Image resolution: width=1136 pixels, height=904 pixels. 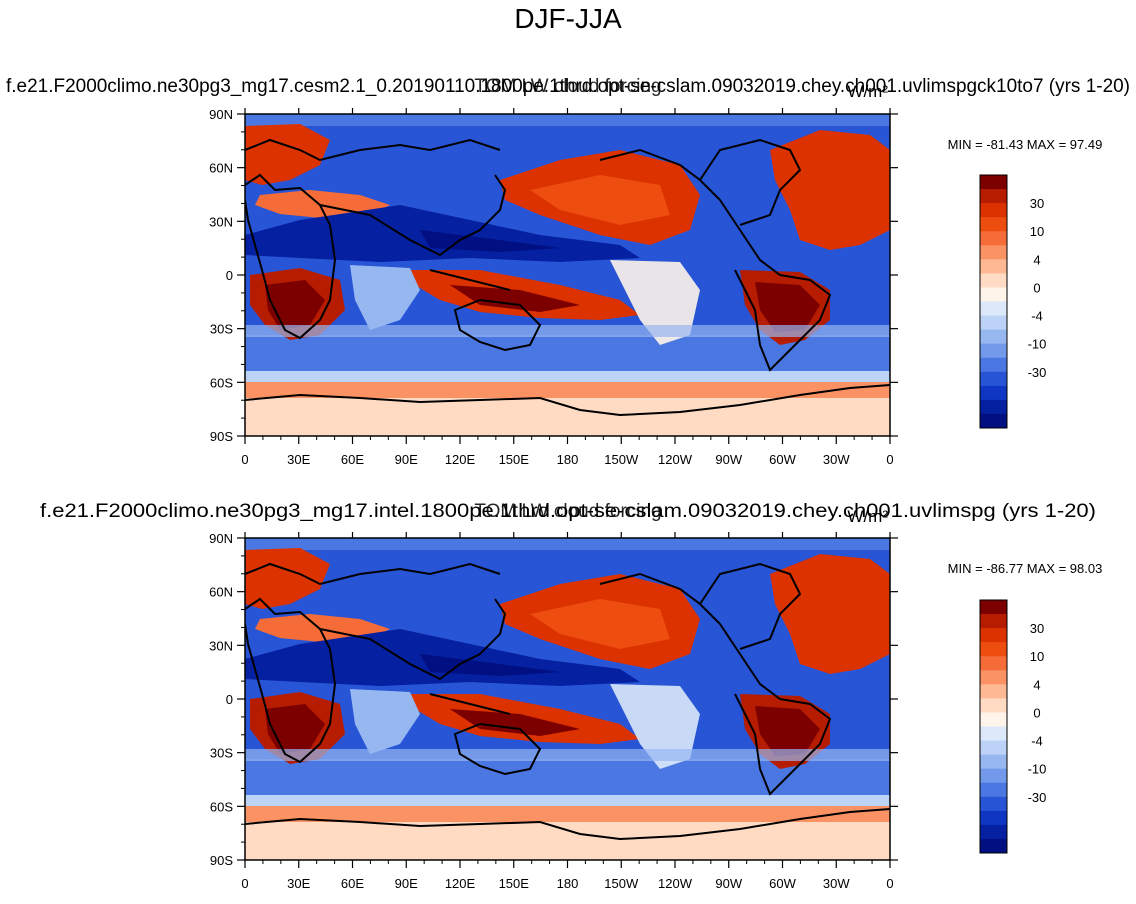 I want to click on panel-top-x-tick-label: 90E, so click(x=406, y=459).